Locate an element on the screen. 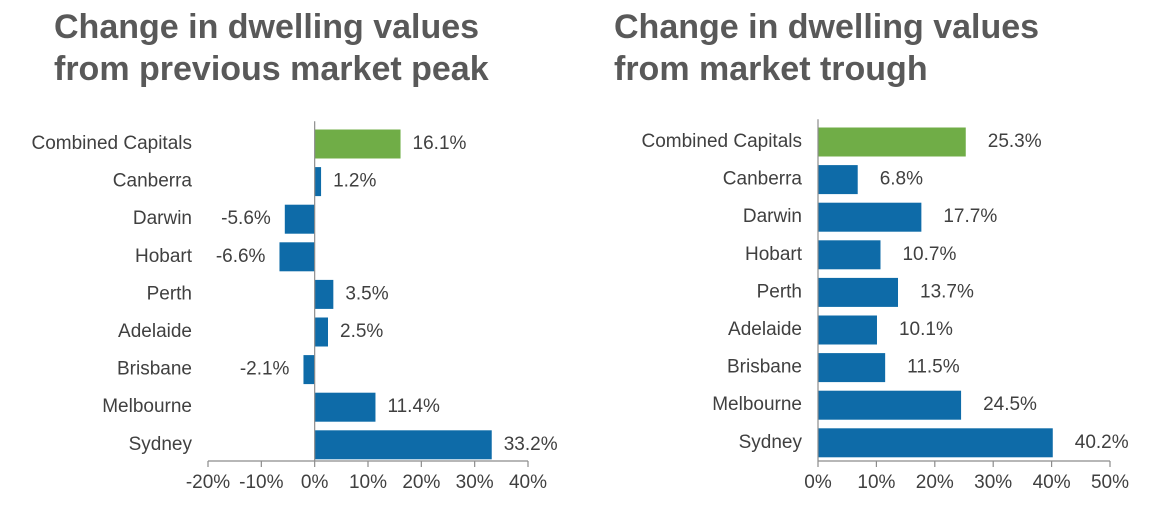  value-label: -6.6% is located at coordinates (241, 256).